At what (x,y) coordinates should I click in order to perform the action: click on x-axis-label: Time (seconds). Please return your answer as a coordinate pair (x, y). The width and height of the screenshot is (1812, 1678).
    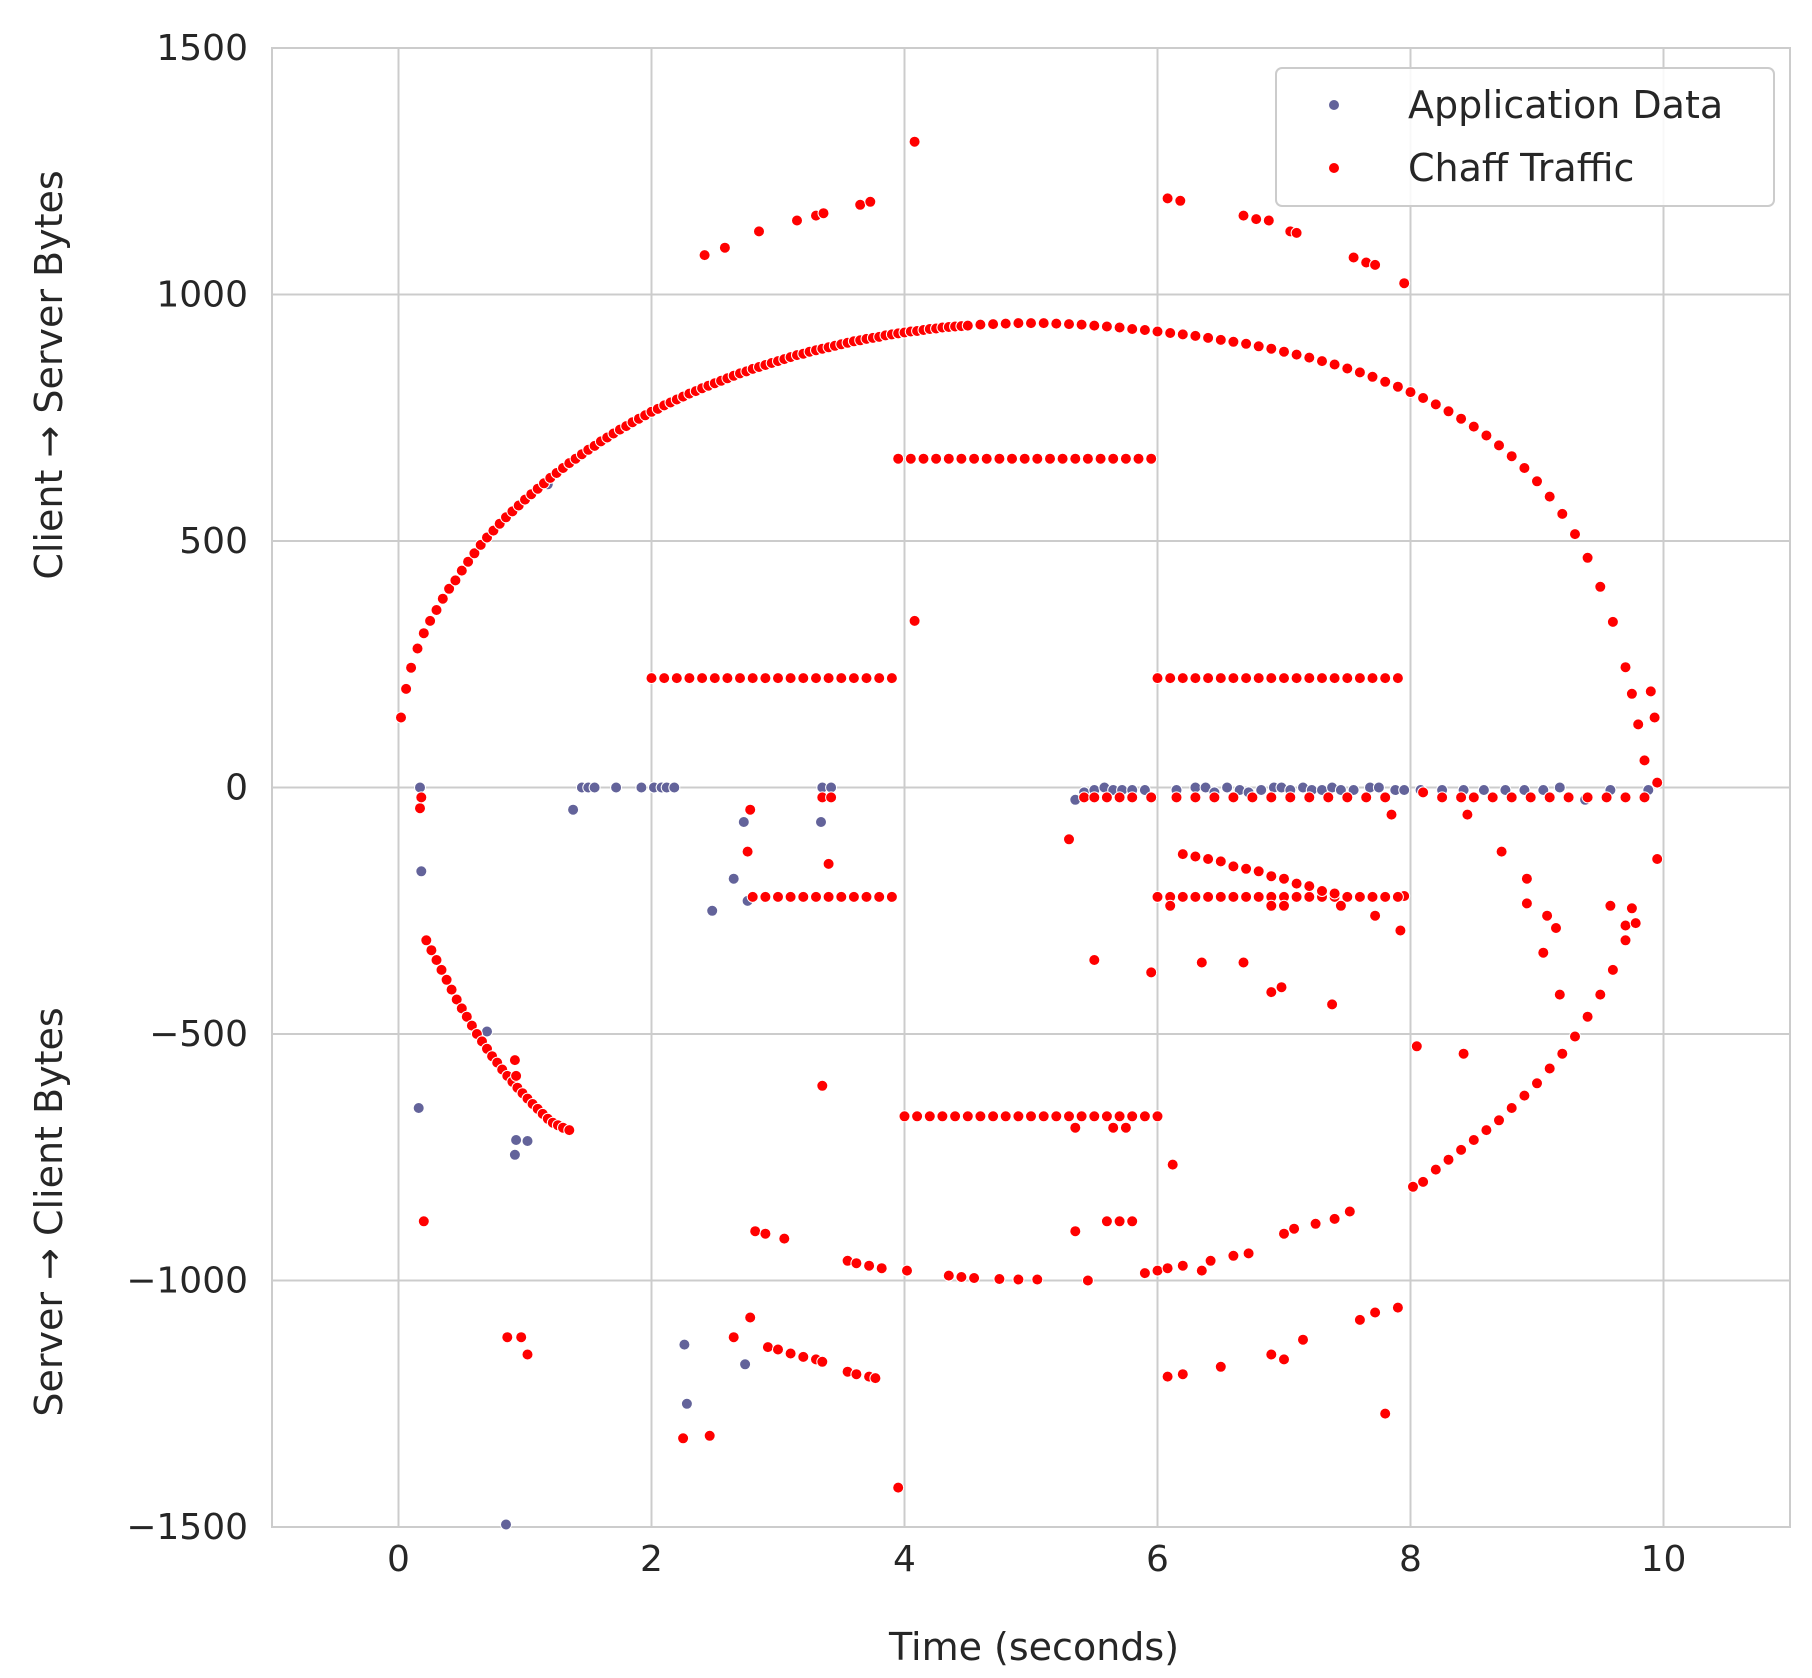
    Looking at the image, I should click on (1033, 1647).